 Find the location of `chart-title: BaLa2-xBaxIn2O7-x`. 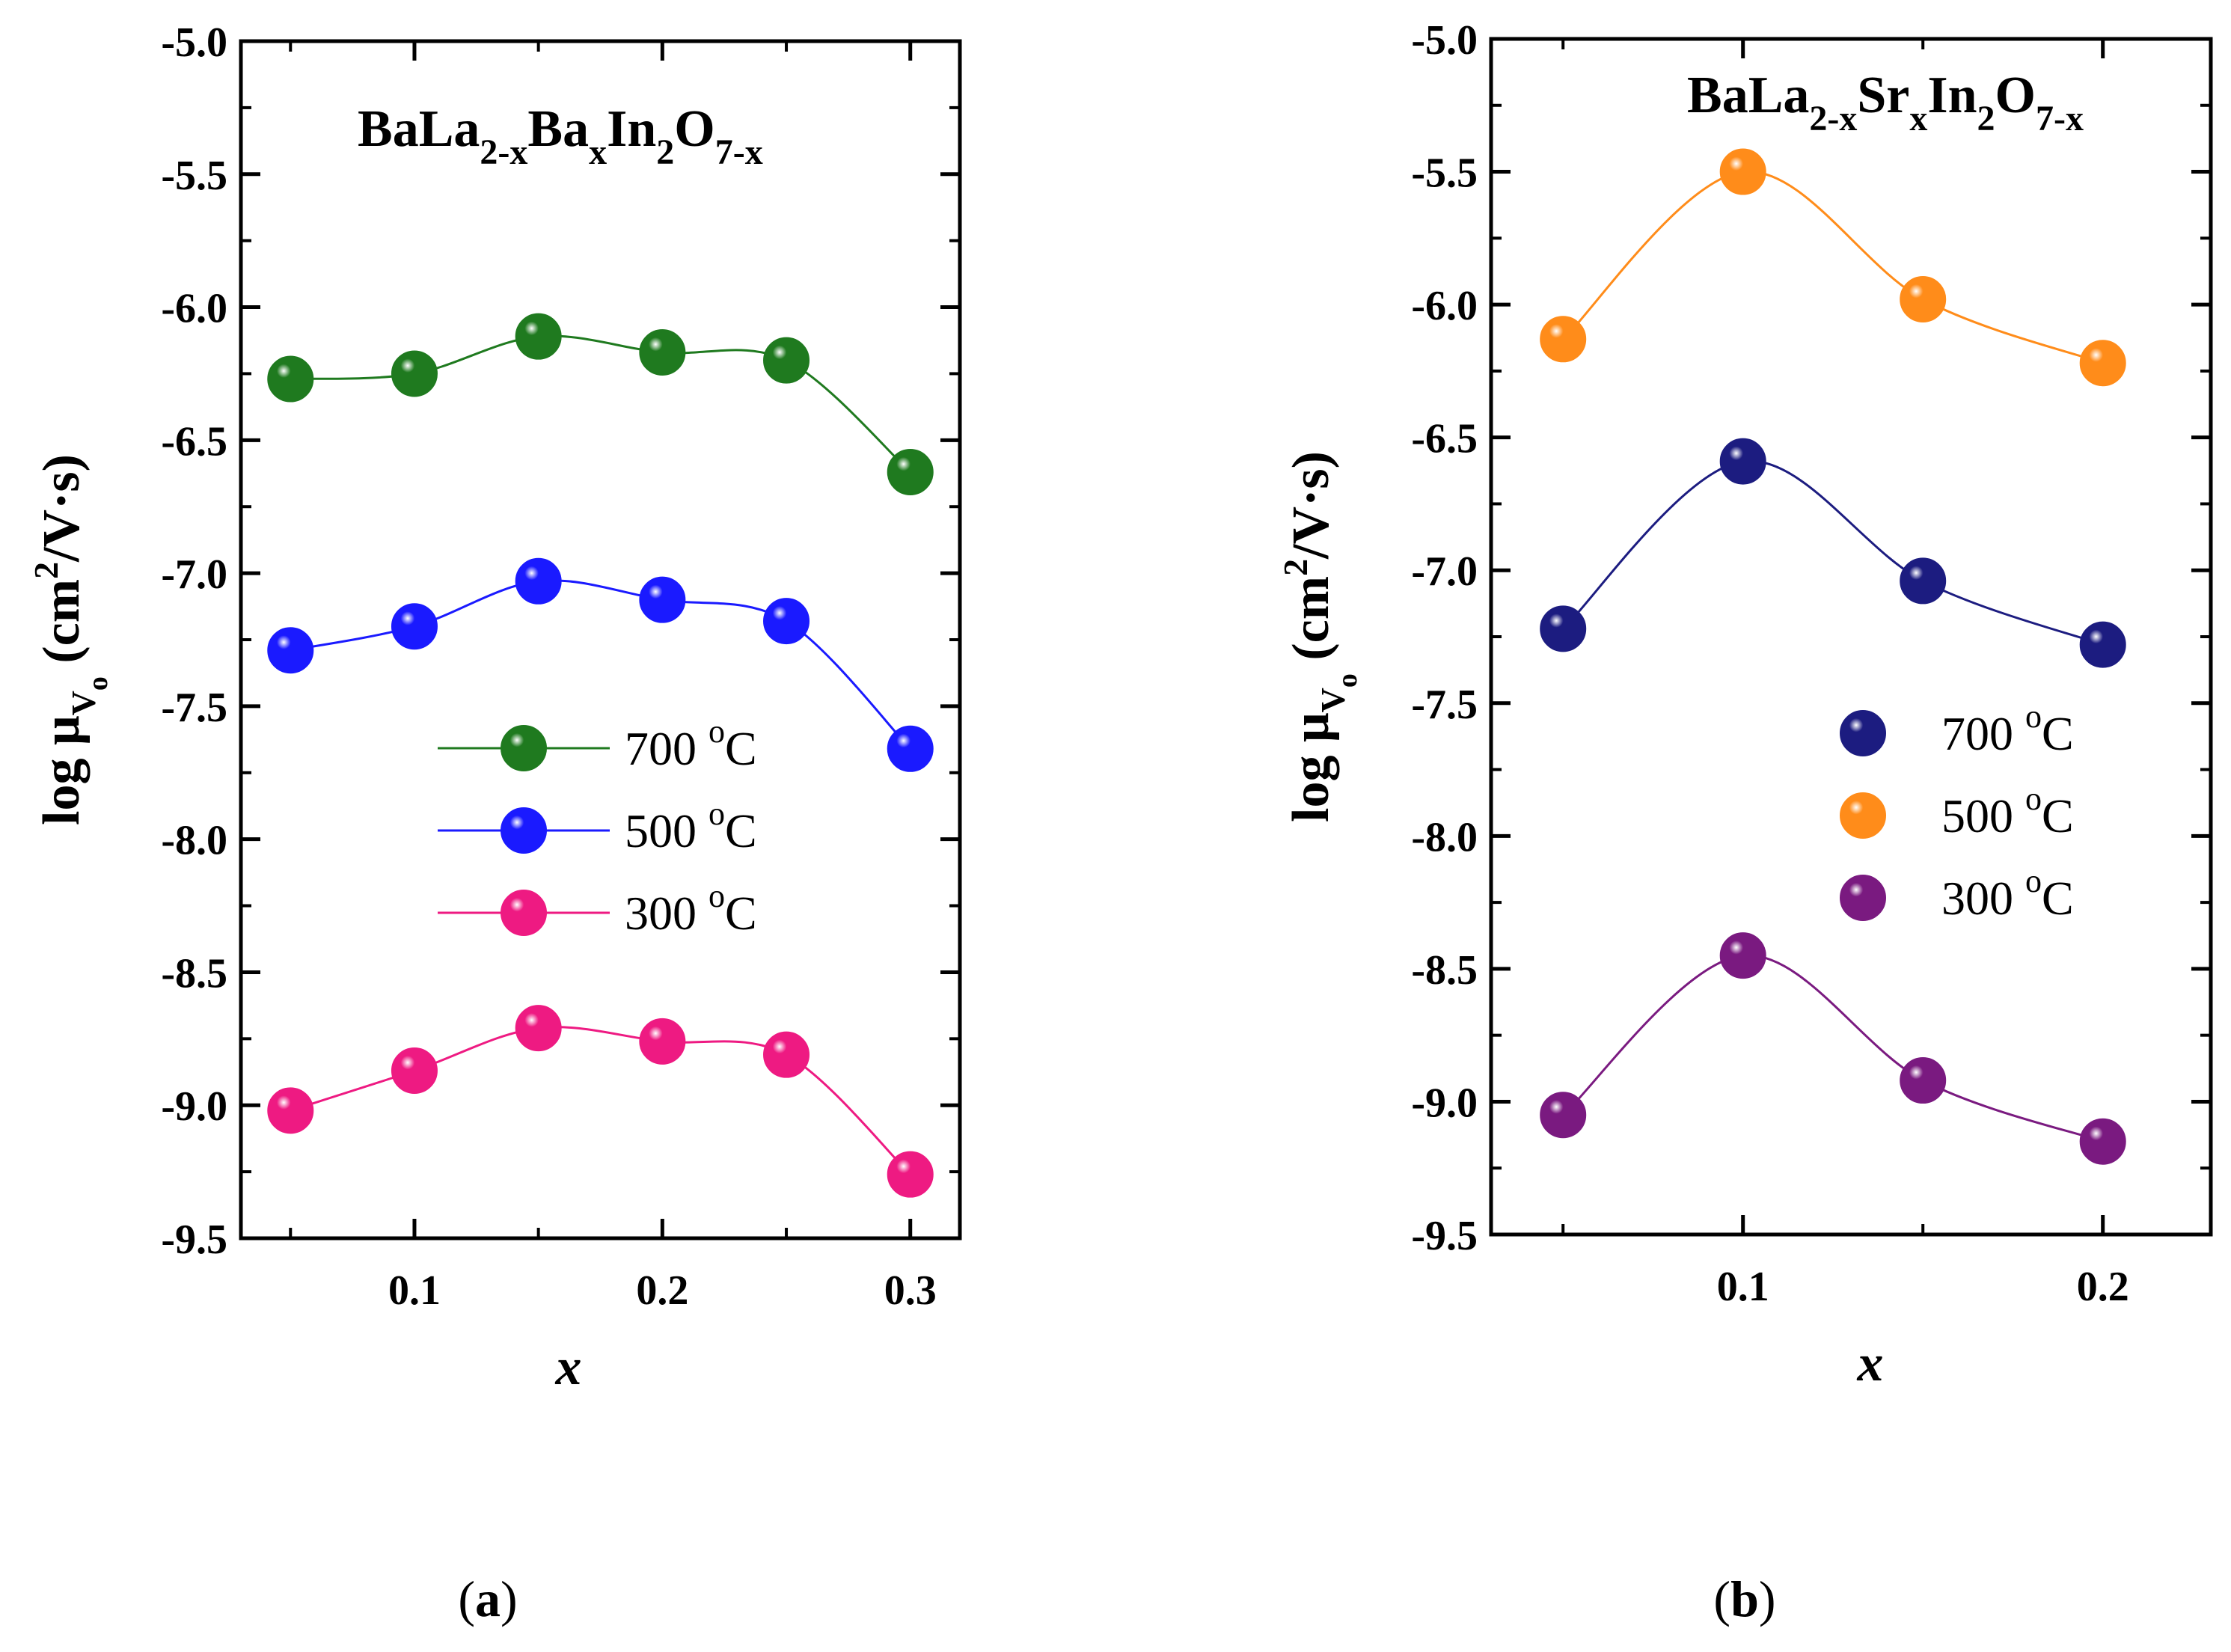

chart-title: BaLa2-xBaxIn2O7-x is located at coordinates (560, 136).